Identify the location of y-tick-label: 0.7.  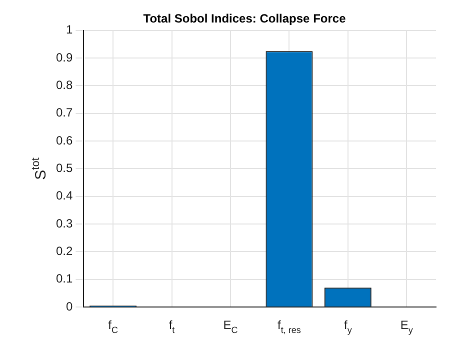
(64, 113).